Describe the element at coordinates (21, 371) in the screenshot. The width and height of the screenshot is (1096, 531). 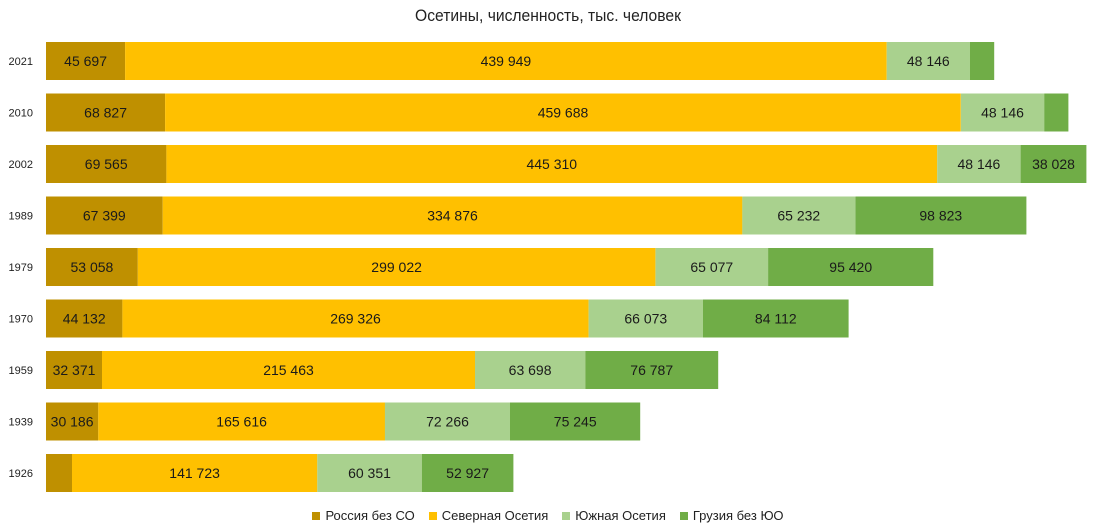
I see `y-tick-label: 1959` at that location.